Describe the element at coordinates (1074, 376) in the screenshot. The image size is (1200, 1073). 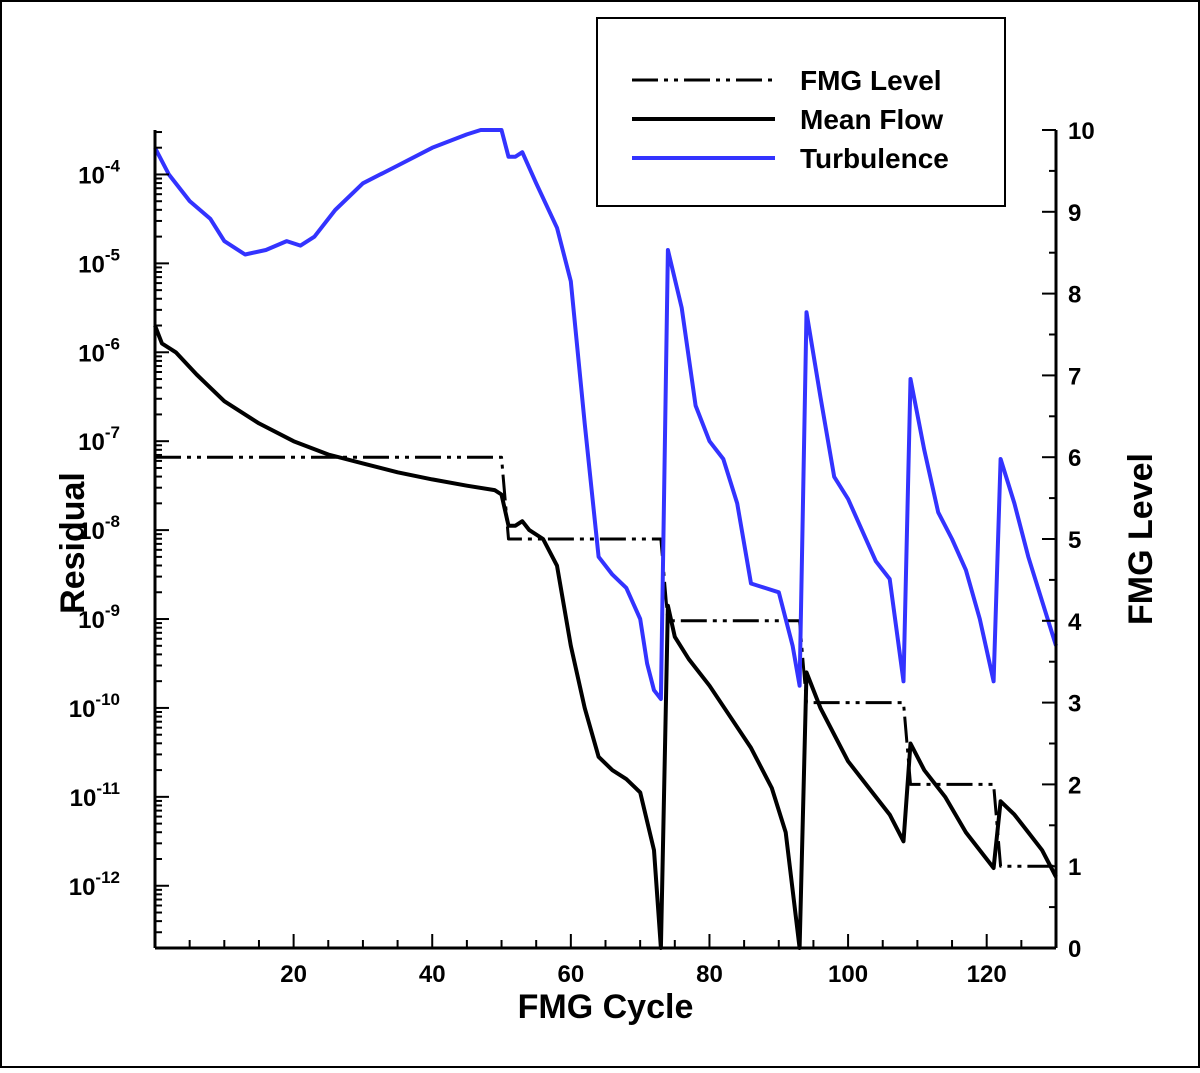
I see `y2-tick-label: 7` at that location.